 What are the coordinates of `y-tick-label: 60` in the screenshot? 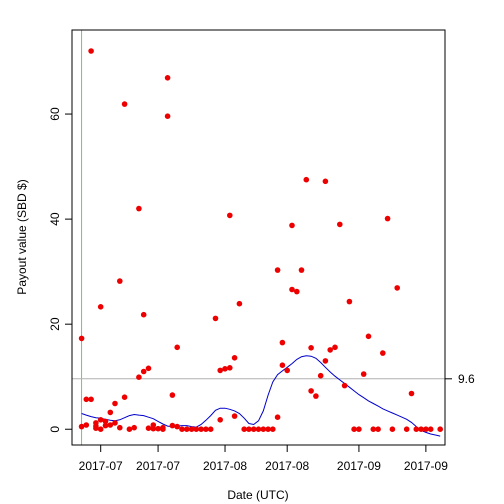 It's located at (55, 114).